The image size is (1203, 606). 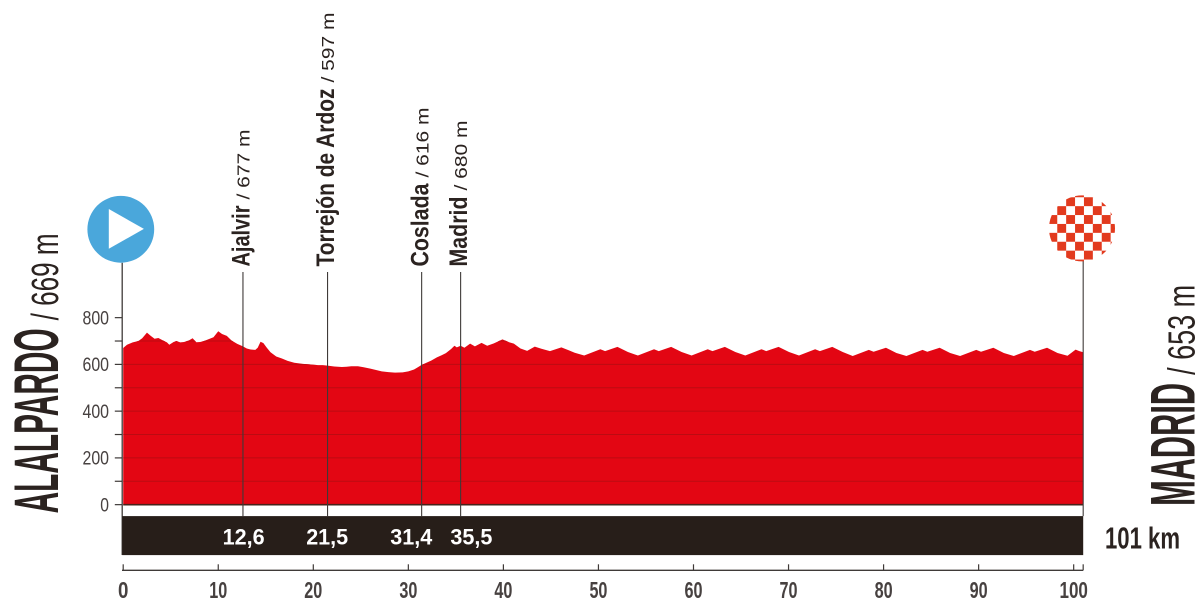 What do you see at coordinates (420, 225) in the screenshot?
I see `svg-text: Coslada` at bounding box center [420, 225].